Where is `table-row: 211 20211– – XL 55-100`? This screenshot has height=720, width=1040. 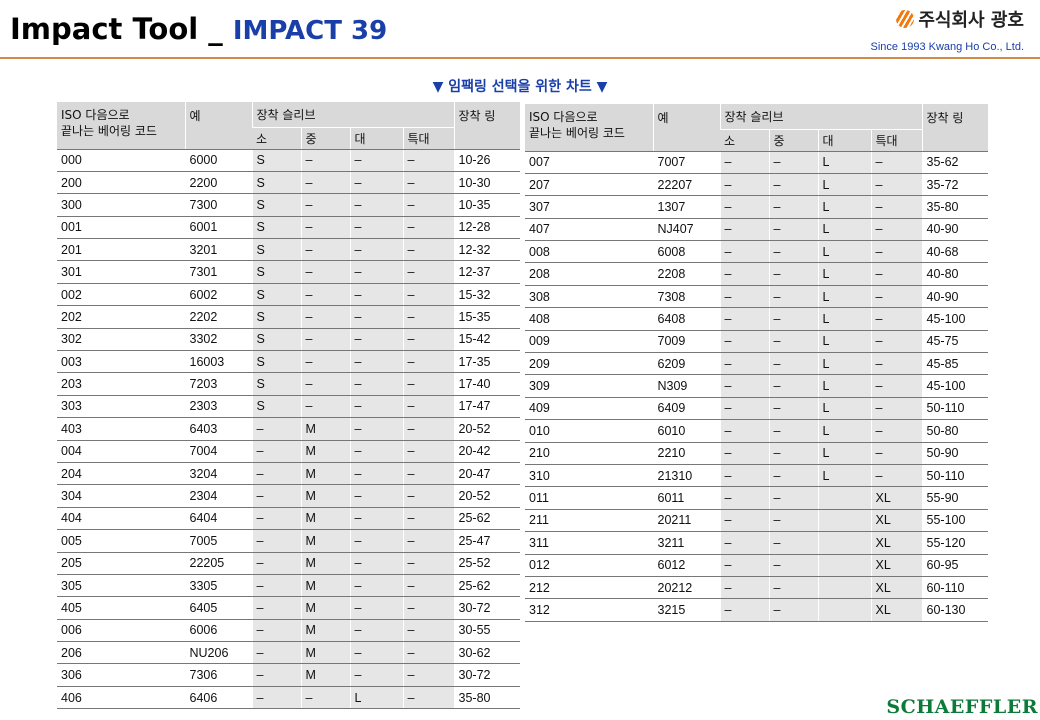
table-row: 211 20211– – XL 55-100 is located at coordinates (757, 521).